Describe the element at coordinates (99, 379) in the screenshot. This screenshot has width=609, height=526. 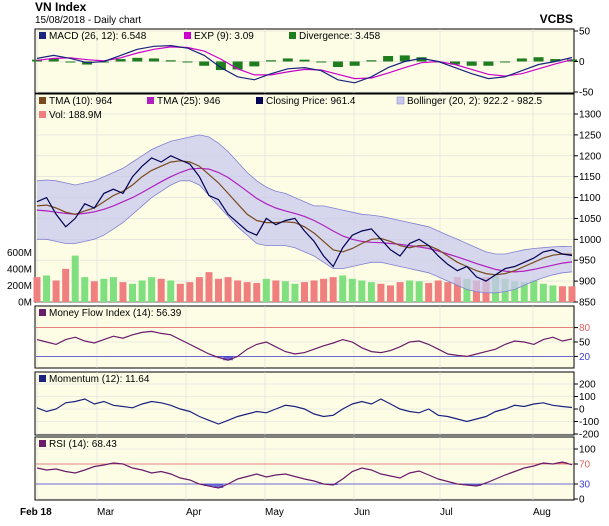
I see `momentum-legend-label: Momentum (12): 11.64` at that location.